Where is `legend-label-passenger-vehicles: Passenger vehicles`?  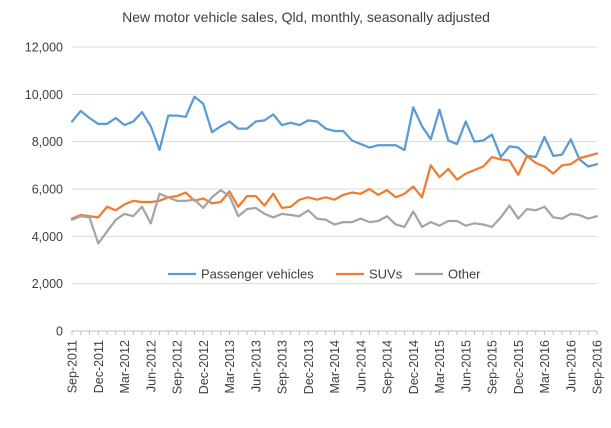 legend-label-passenger-vehicles: Passenger vehicles is located at coordinates (257, 274).